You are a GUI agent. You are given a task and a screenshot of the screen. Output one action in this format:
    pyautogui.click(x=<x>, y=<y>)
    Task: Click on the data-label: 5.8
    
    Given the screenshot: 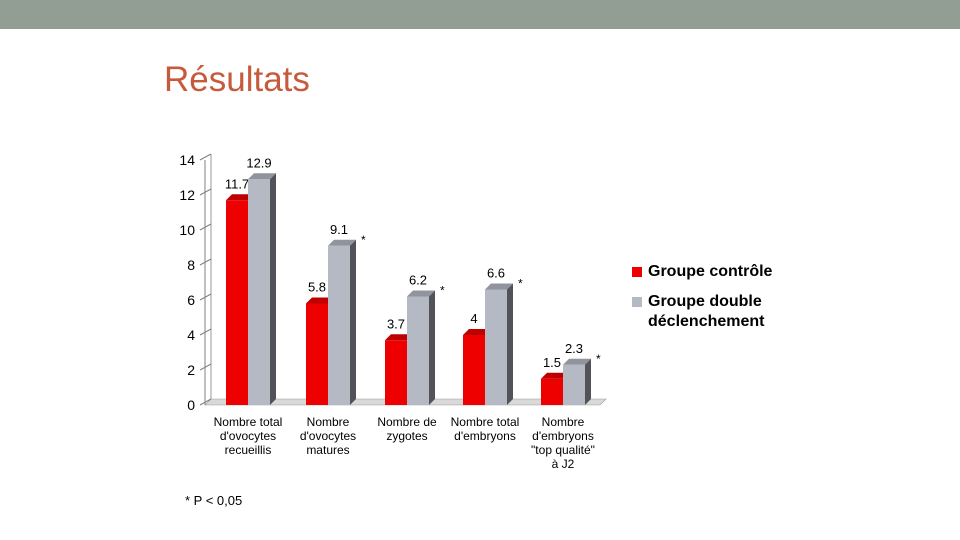 What is the action you would take?
    pyautogui.click(x=317, y=287)
    